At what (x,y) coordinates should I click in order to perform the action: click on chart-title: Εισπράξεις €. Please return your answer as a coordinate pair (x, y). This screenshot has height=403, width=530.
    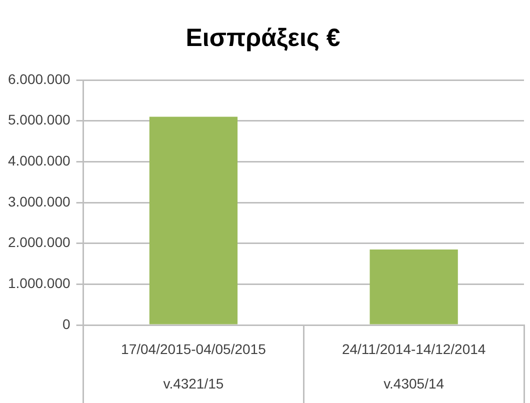
    Looking at the image, I should click on (263, 38).